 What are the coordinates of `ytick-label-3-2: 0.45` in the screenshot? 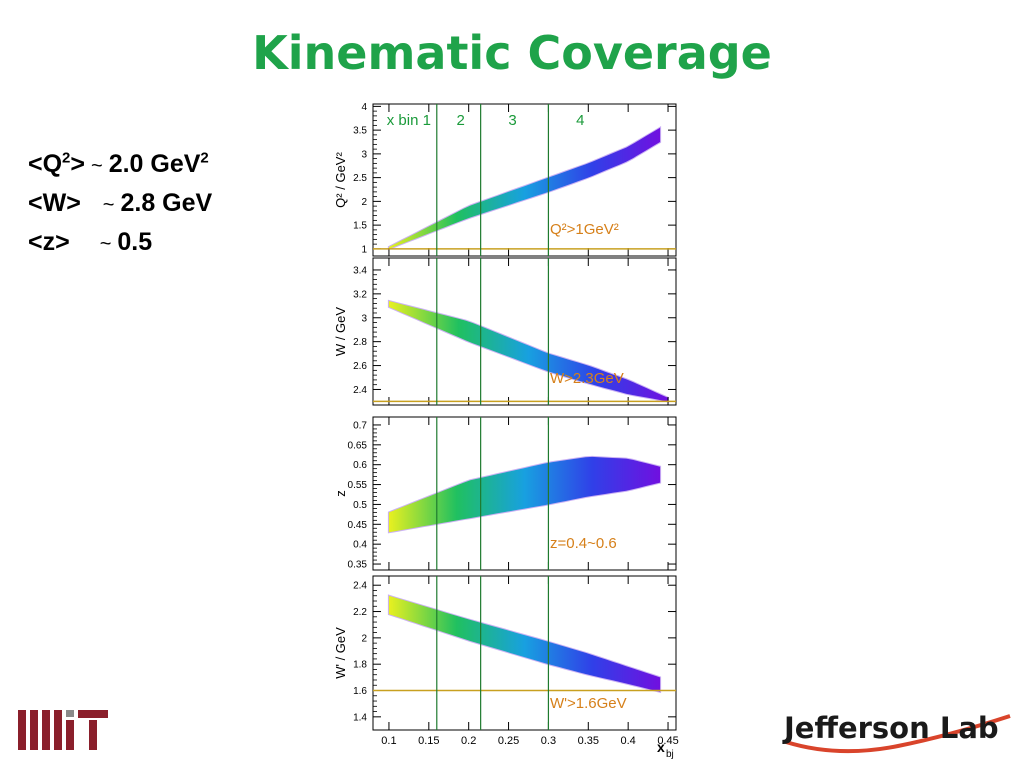 It's located at (358, 525).